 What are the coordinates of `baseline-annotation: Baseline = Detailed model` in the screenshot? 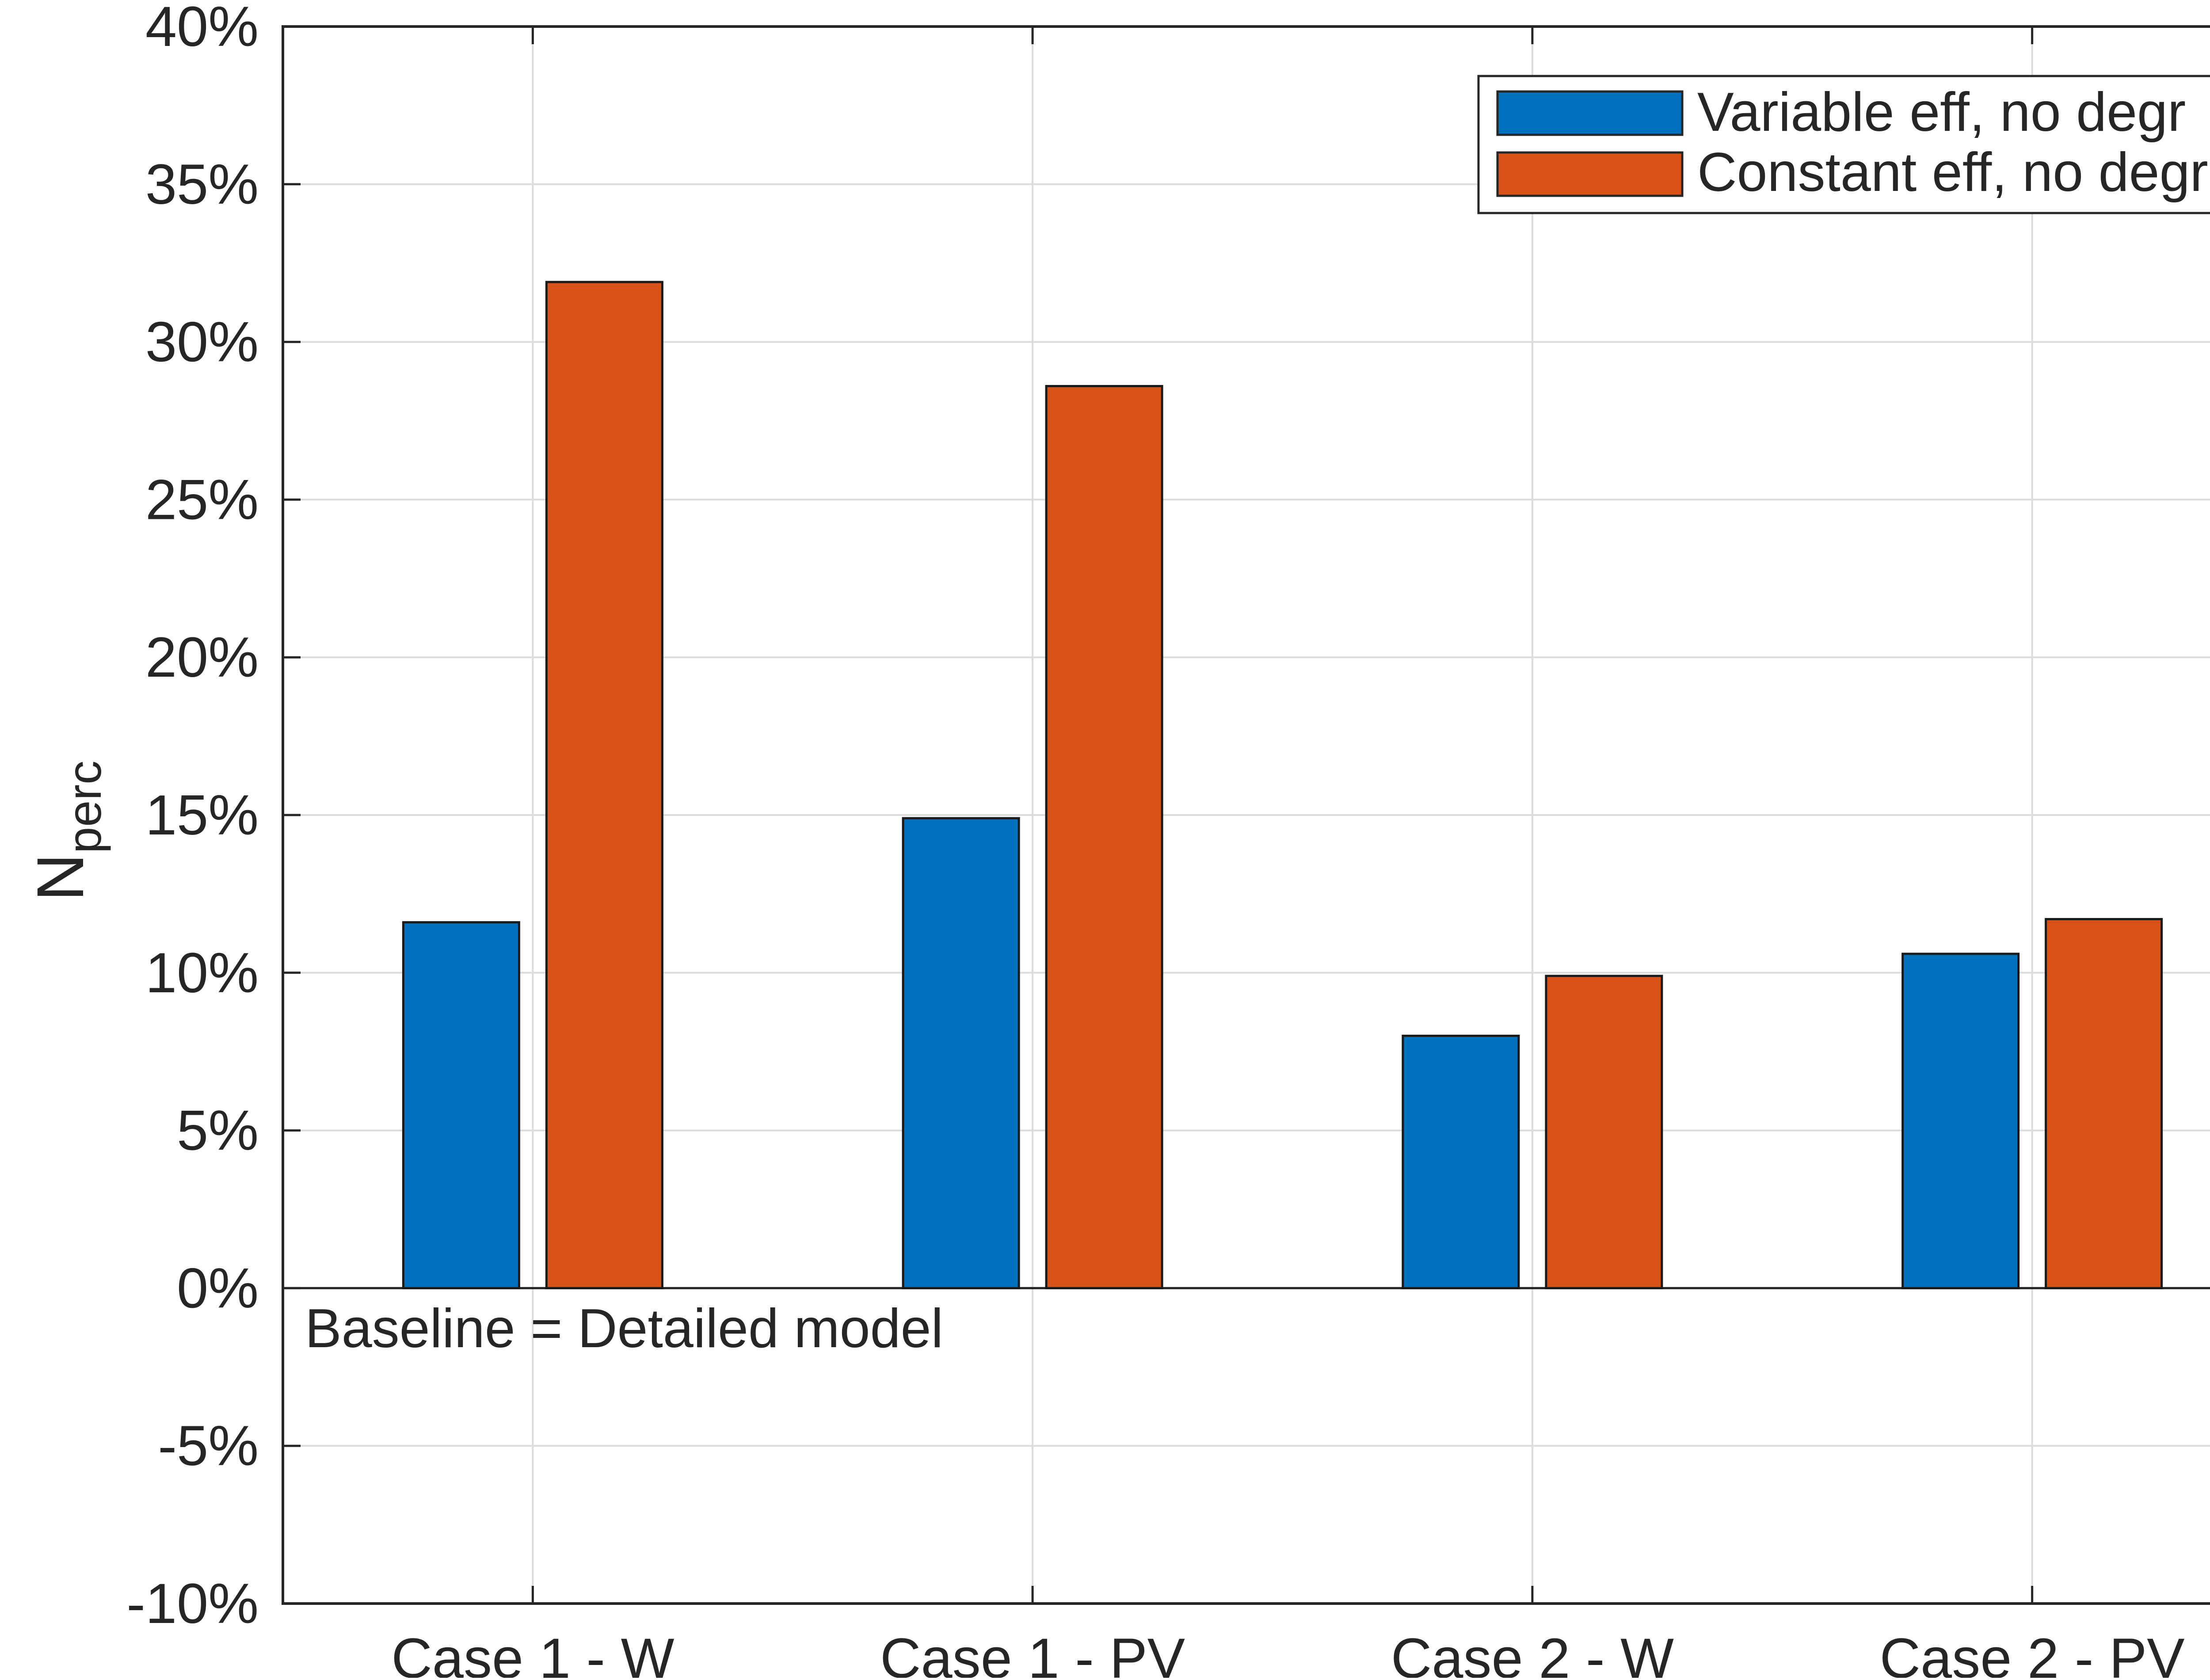 It's located at (624, 1328).